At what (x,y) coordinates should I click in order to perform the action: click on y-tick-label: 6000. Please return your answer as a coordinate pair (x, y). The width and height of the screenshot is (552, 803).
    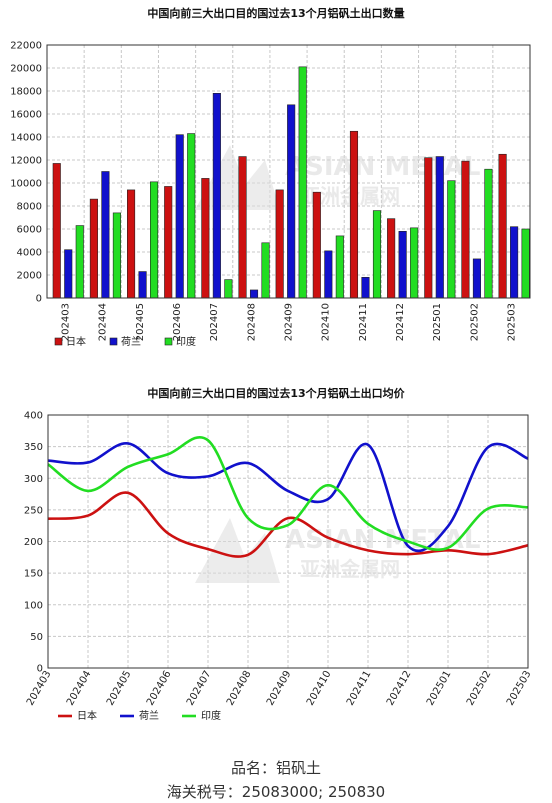
    Looking at the image, I should click on (29, 230).